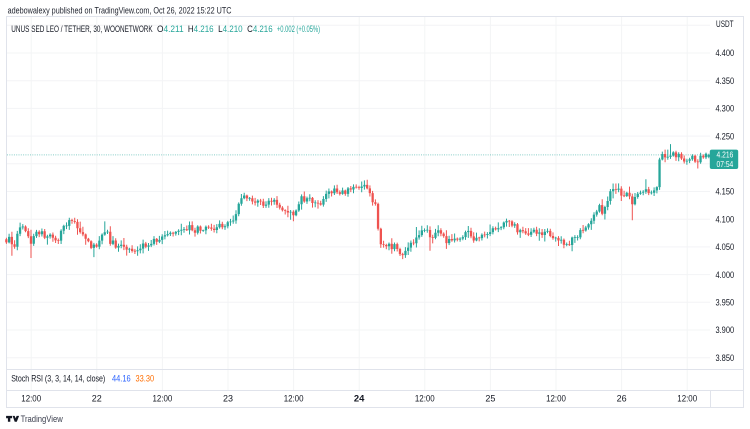 The image size is (750, 429). Describe the element at coordinates (724, 275) in the screenshot. I see `svg-text: 4.000` at that location.